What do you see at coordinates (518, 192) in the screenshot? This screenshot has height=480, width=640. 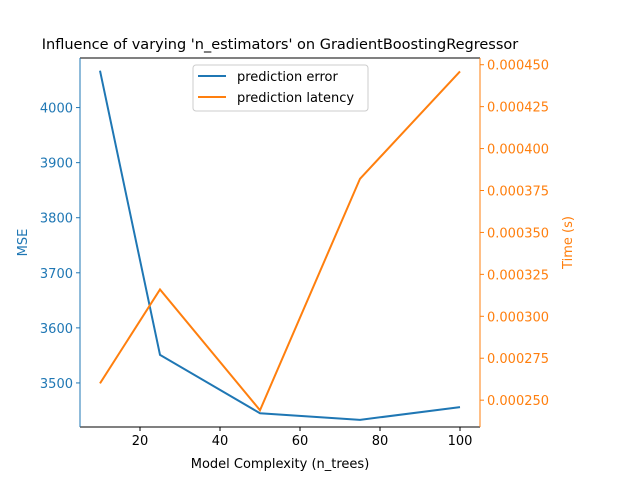 I see `y-right-tick-label: 0.000375` at bounding box center [518, 192].